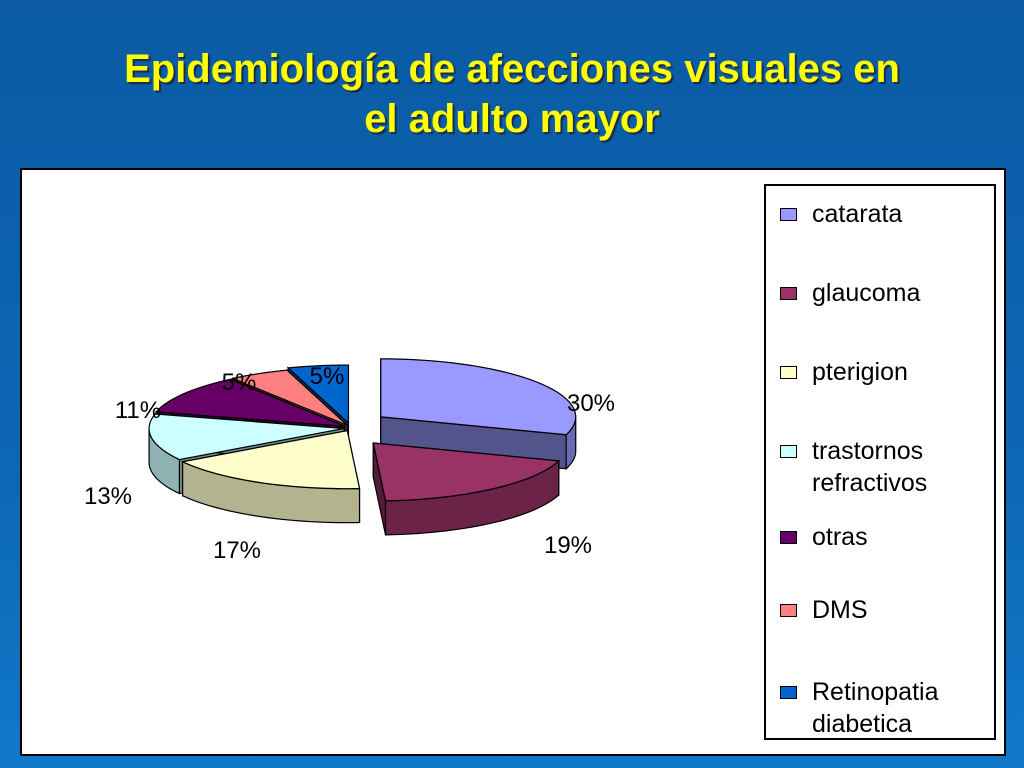 This screenshot has height=768, width=1024. Describe the element at coordinates (512, 69) in the screenshot. I see `title-line-1: Epidemiología de afecciones visuales en` at that location.